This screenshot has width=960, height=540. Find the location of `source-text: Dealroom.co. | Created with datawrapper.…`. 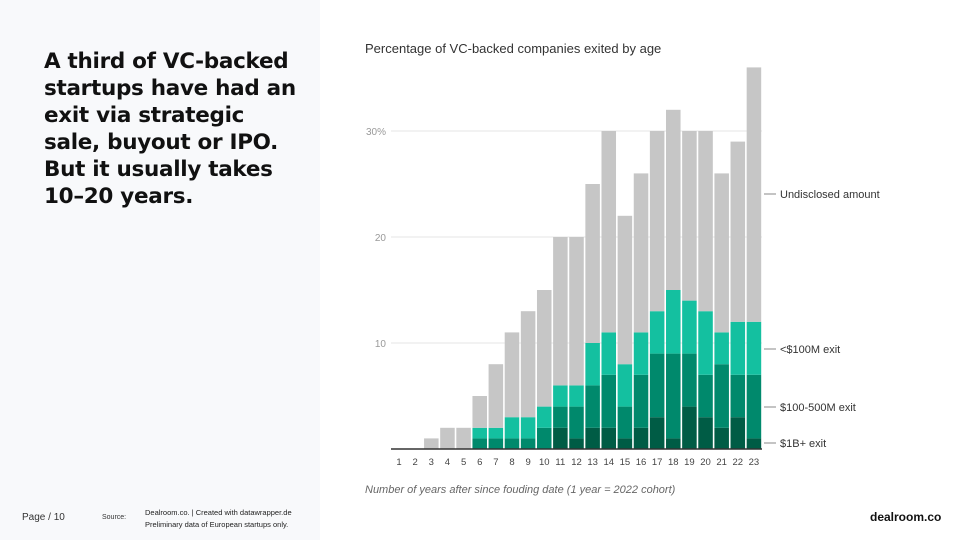

source-text: Dealroom.co. | Created with datawrapper.… is located at coordinates (218, 512).